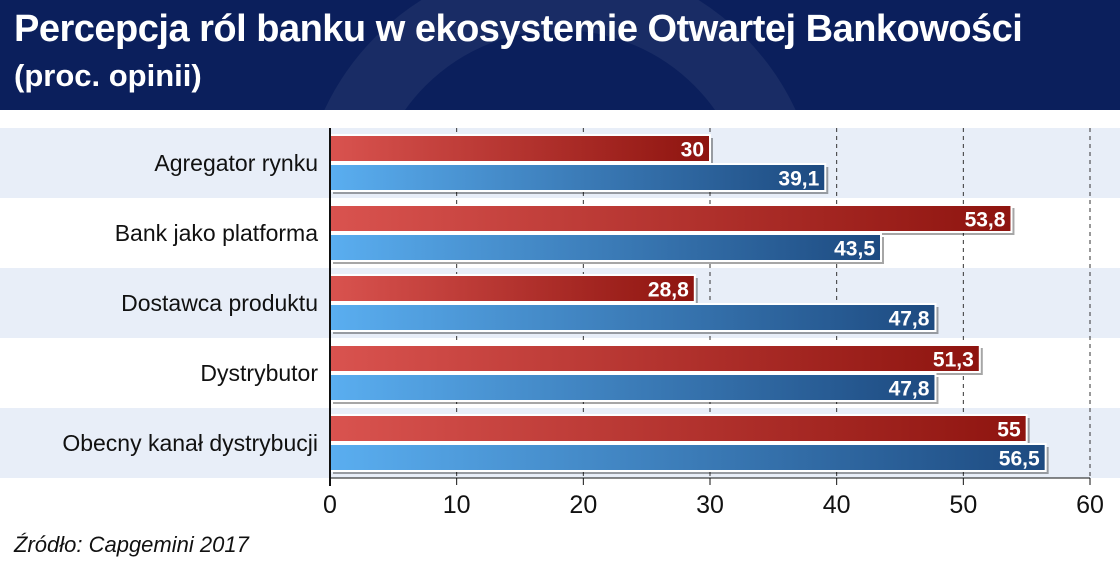  What do you see at coordinates (219, 303) in the screenshot?
I see `category-label: Dostawca produktu` at bounding box center [219, 303].